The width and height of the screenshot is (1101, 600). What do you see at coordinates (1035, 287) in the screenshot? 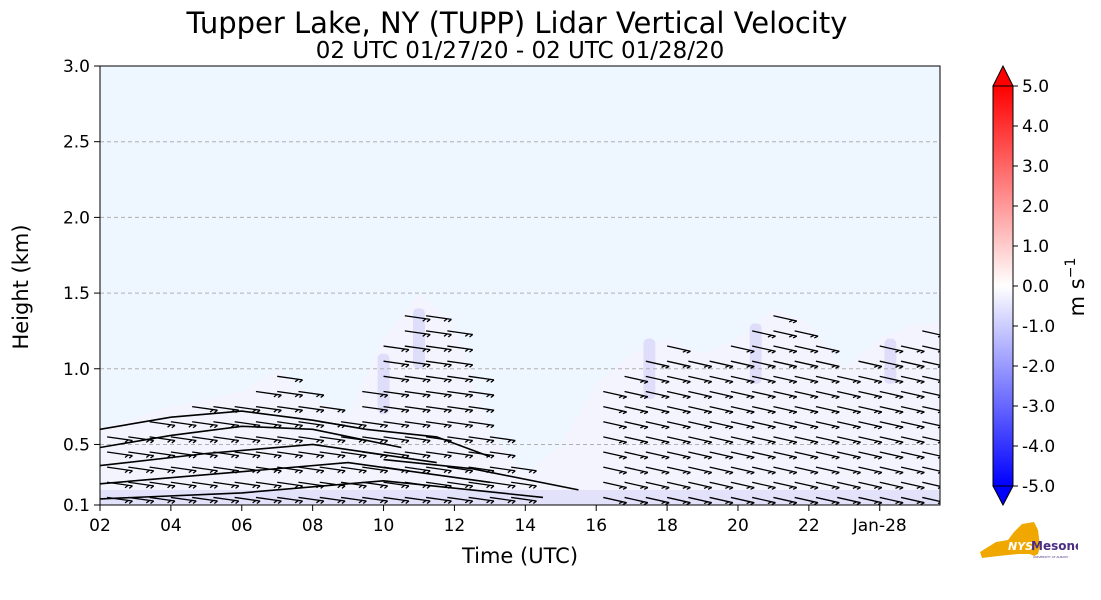
I see `colorbar-tick-label-5: 0.0` at bounding box center [1035, 287].